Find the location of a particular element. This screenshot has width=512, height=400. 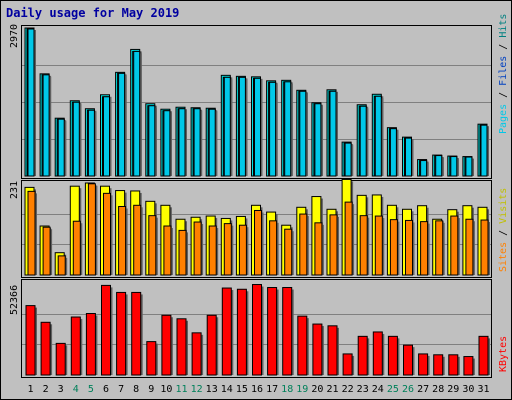

legend-entry: KBytes is located at coordinates (503, 354).